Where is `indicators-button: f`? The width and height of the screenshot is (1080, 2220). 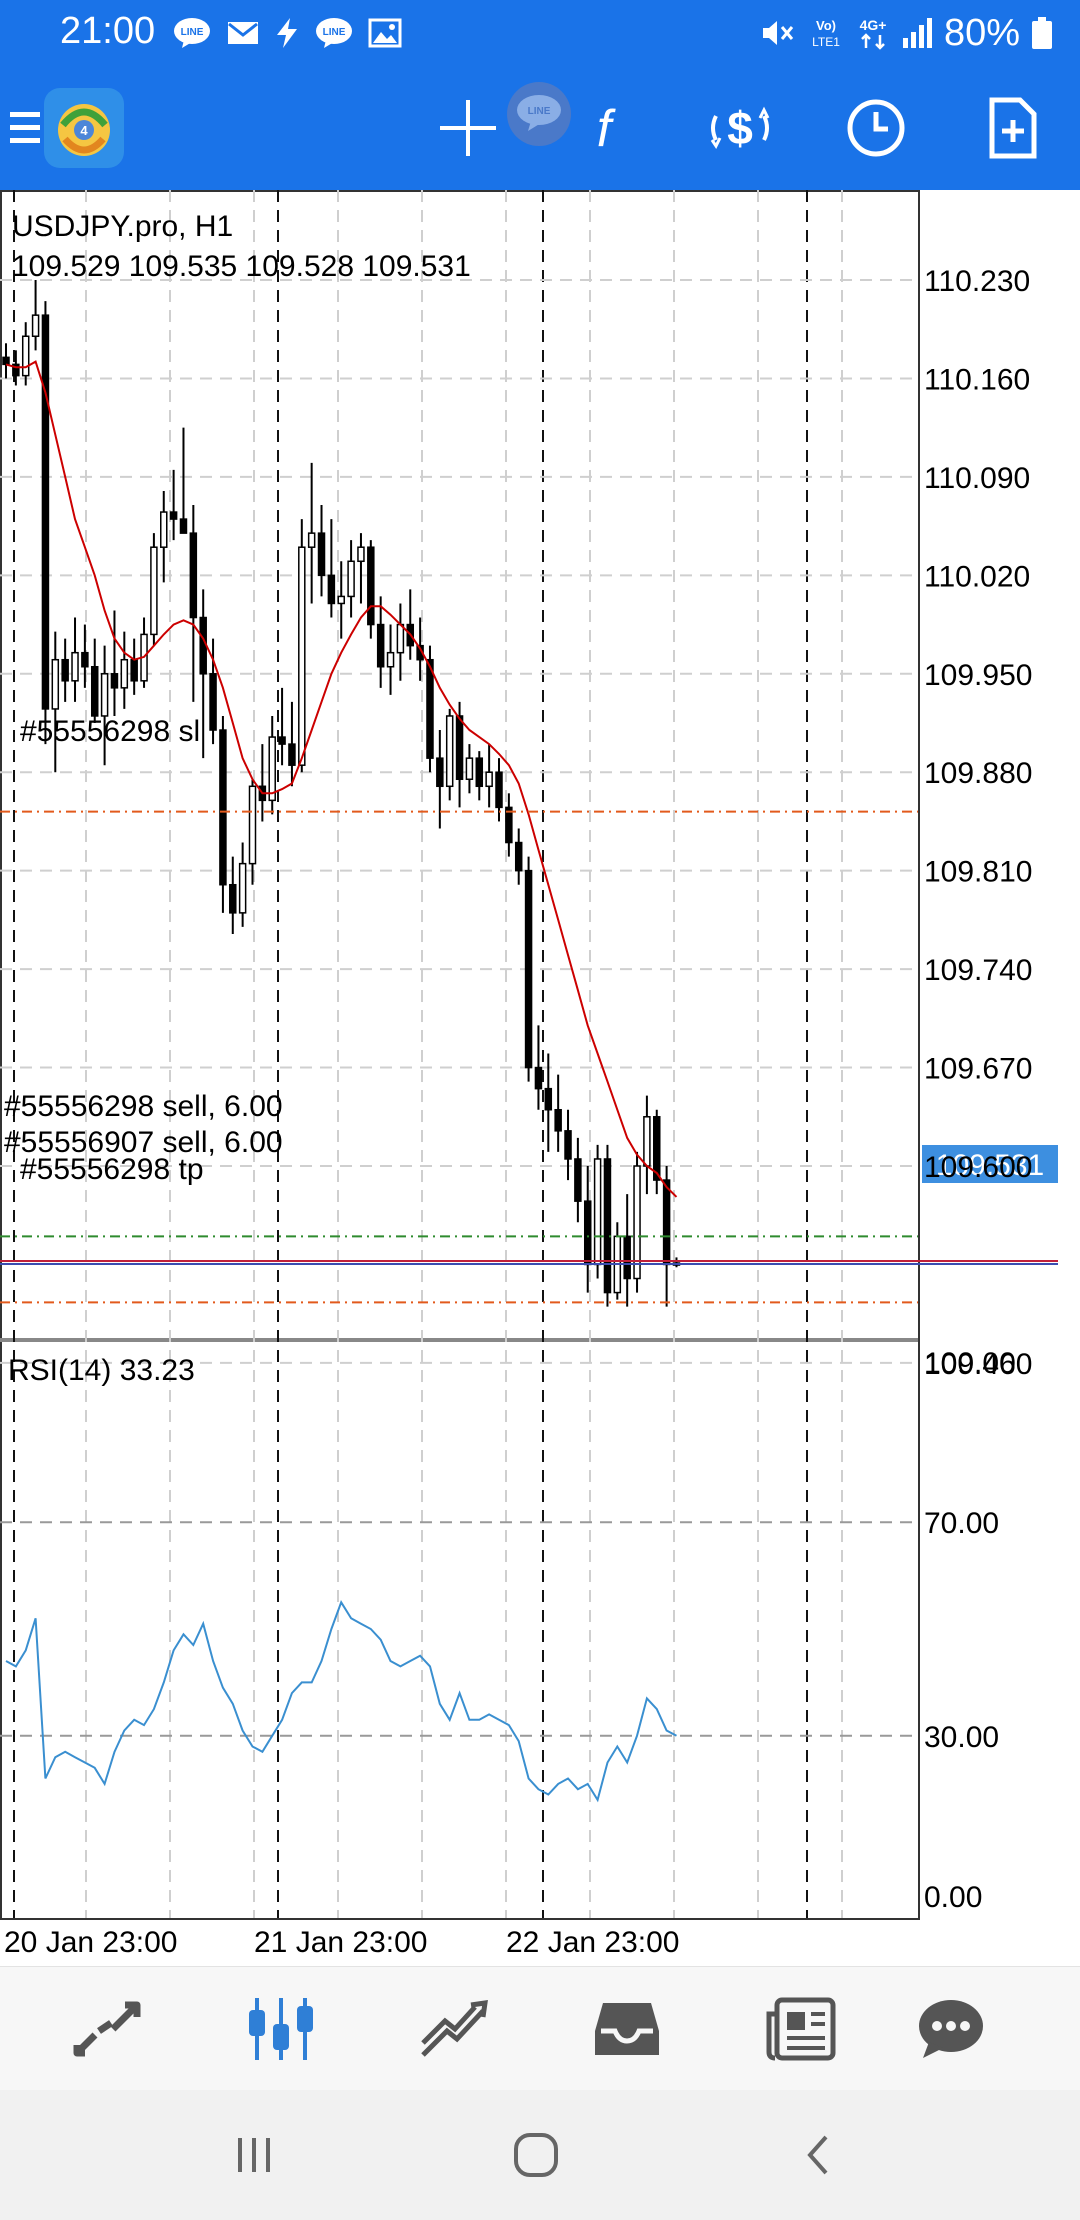 indicators-button: f is located at coordinates (604, 128).